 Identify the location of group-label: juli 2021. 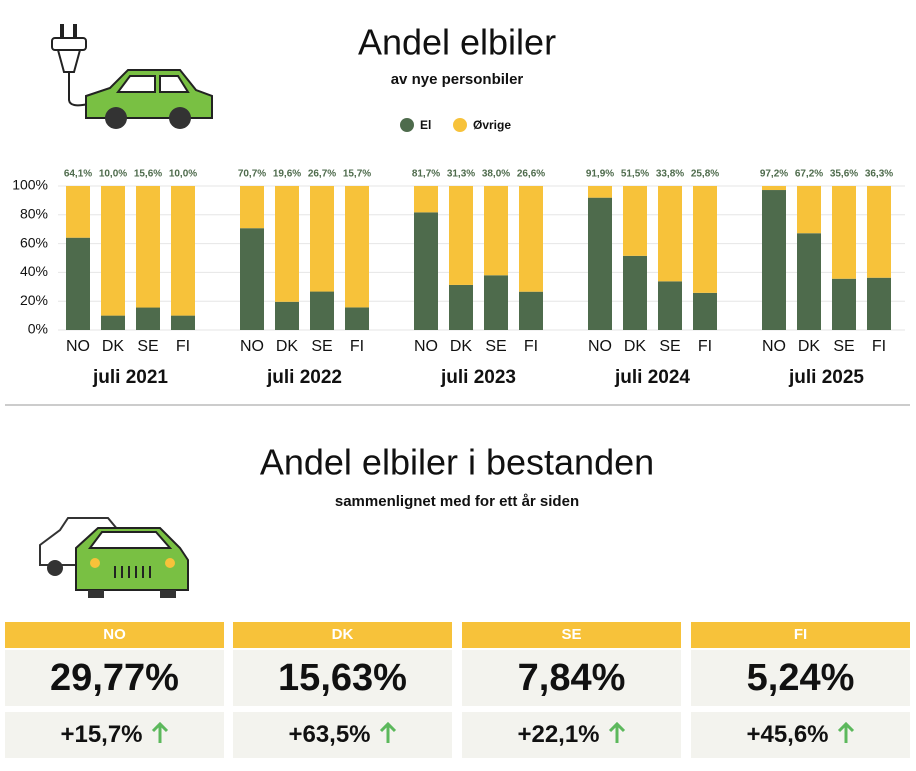
(130, 377).